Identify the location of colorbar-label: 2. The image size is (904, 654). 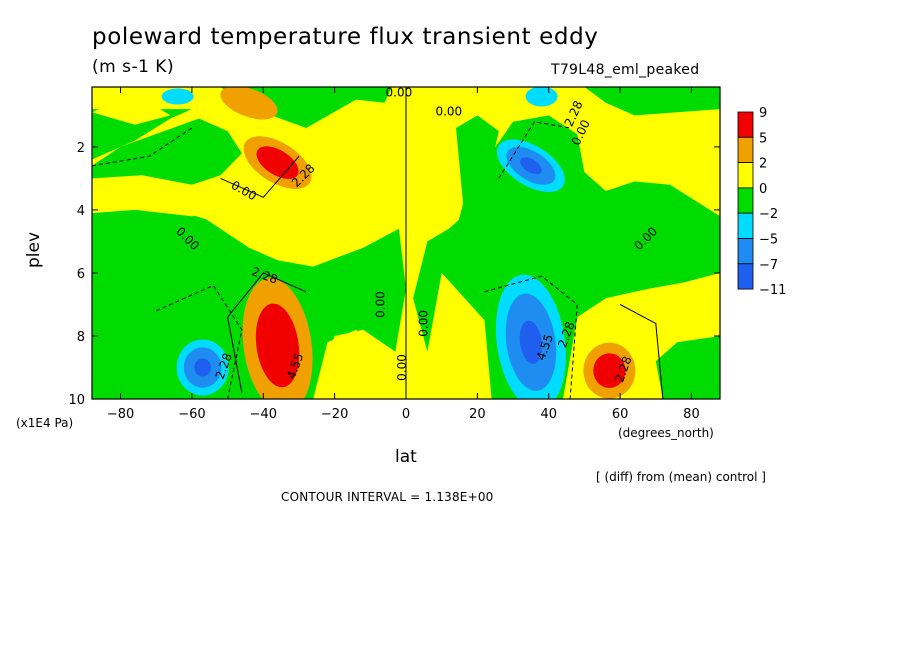
(763, 164).